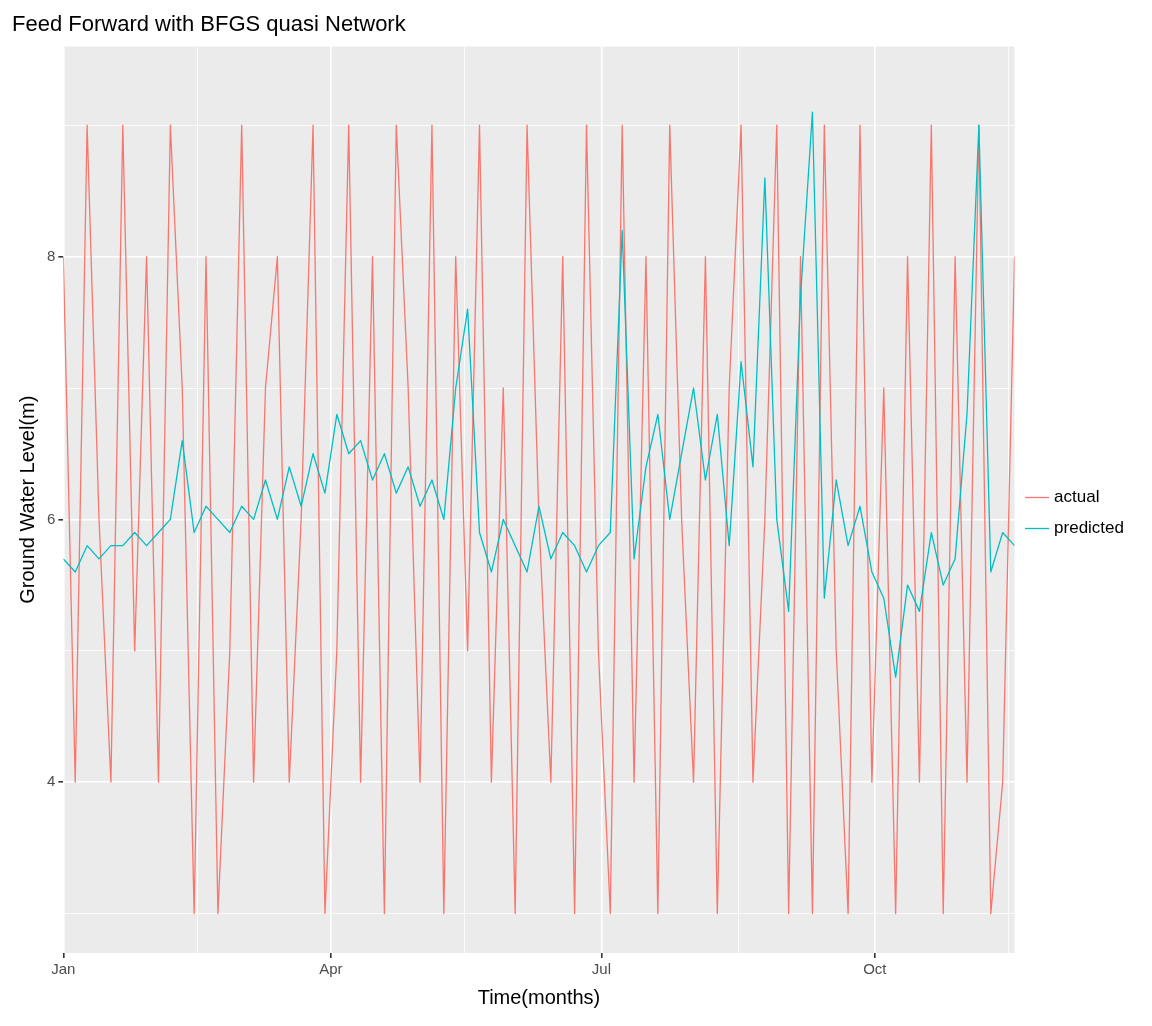  Describe the element at coordinates (1077, 497) in the screenshot. I see `legend-label: actual` at that location.